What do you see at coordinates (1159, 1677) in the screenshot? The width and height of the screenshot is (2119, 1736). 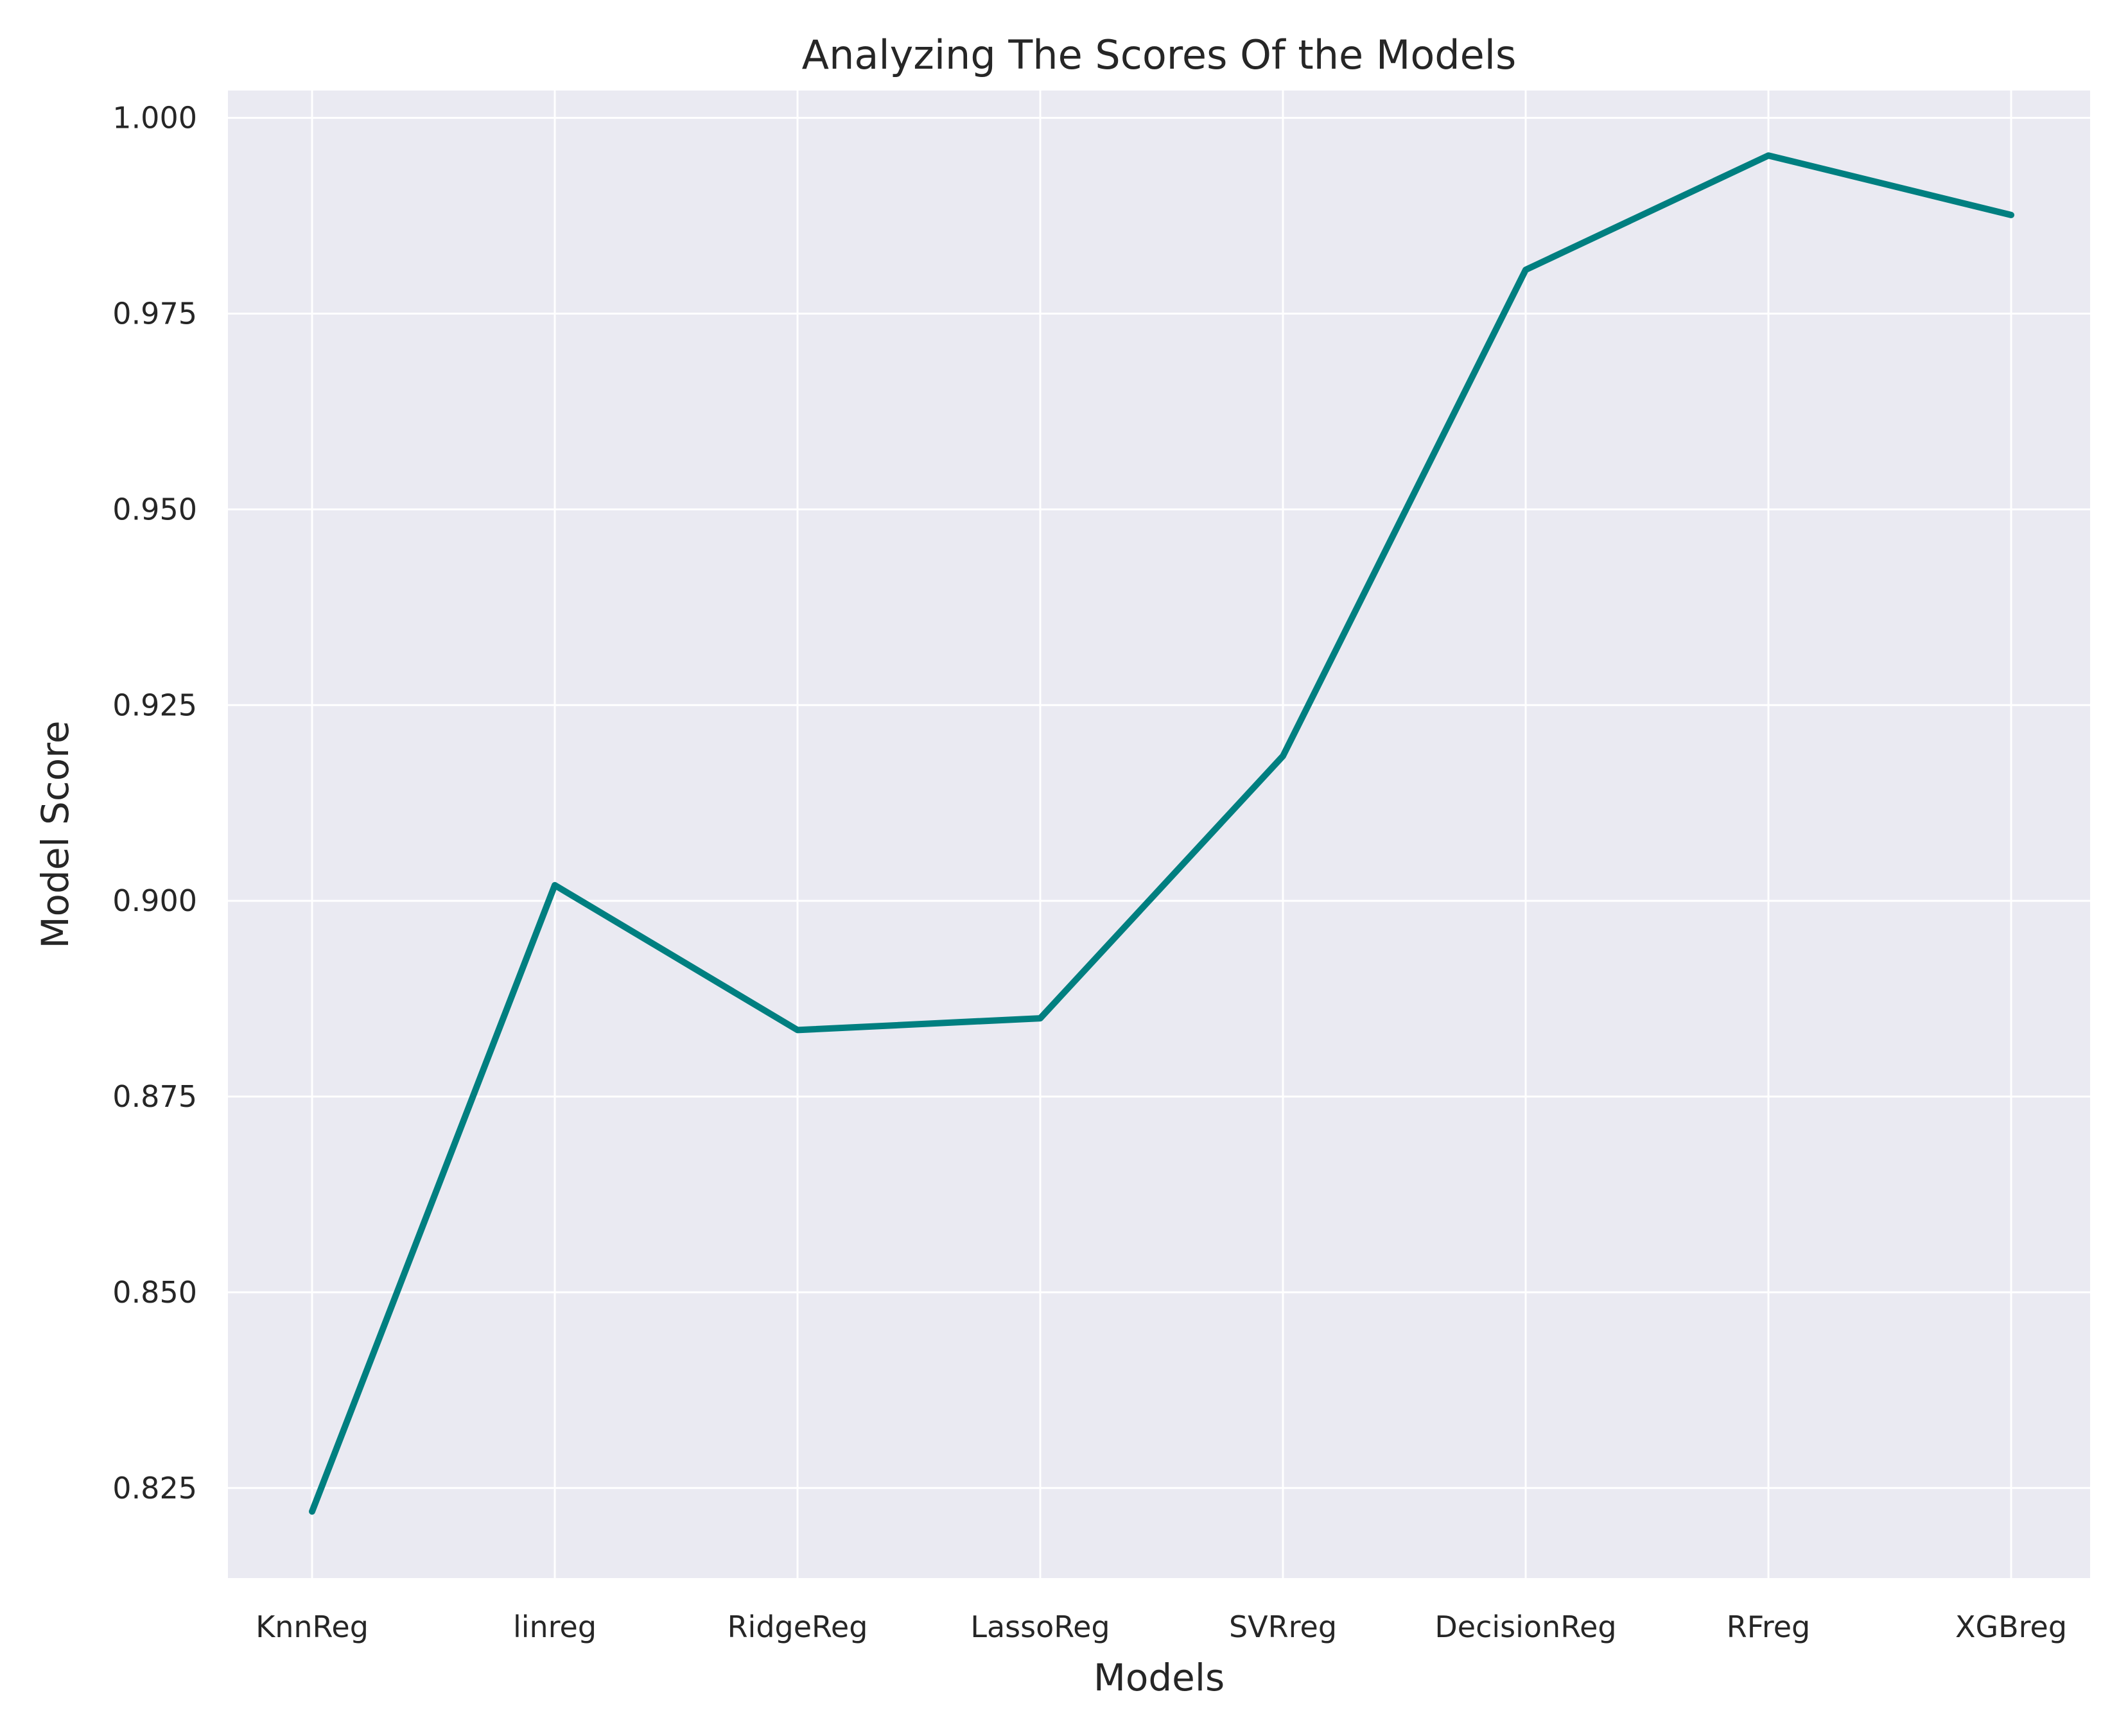 I see `x-axis-title: Models` at bounding box center [1159, 1677].